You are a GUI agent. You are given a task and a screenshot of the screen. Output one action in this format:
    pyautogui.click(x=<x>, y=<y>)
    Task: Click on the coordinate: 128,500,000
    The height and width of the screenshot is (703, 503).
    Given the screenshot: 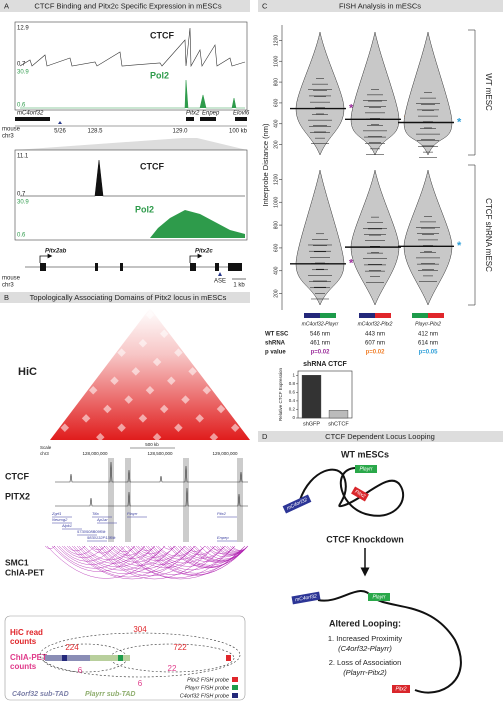 What is the action you would take?
    pyautogui.click(x=160, y=453)
    